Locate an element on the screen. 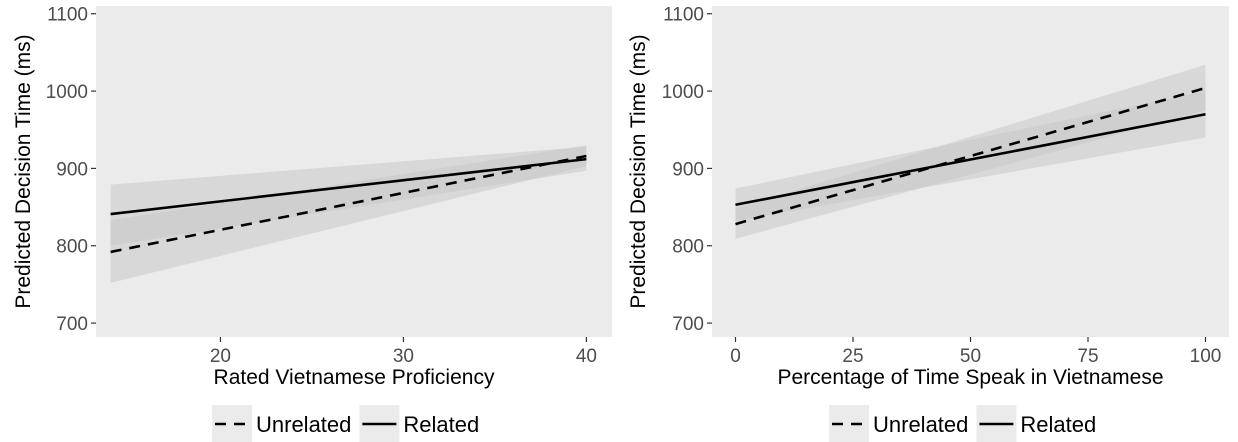  x-axis-title: Percentage of Time Speak in Vietnamese is located at coordinates (970, 377).